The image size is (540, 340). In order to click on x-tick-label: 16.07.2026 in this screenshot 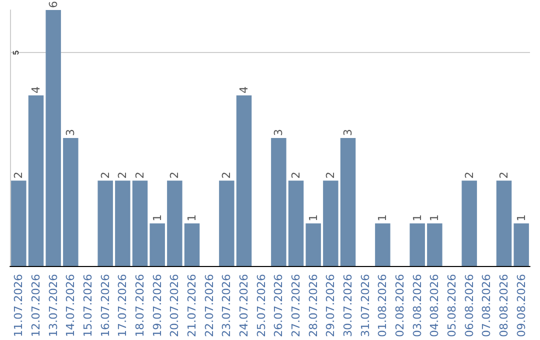, I will do `click(105, 306)`.